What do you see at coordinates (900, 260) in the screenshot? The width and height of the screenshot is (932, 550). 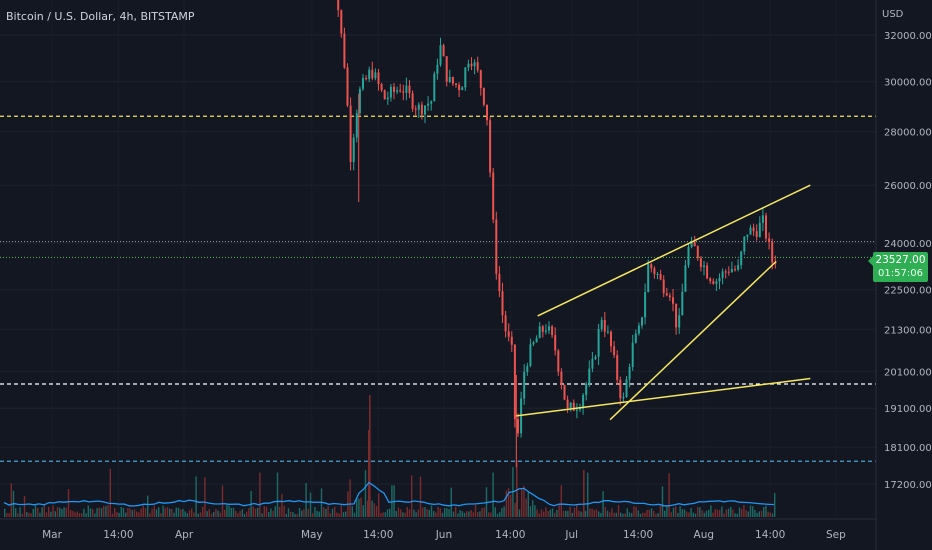 I see `current-price-label: 23527.00` at bounding box center [900, 260].